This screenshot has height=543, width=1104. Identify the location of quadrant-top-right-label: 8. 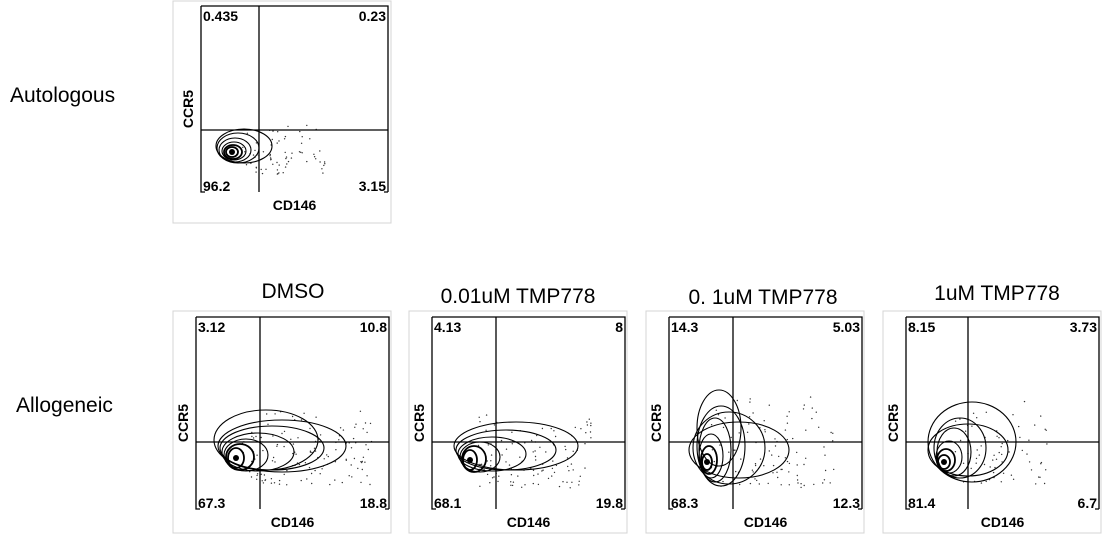
(619, 327).